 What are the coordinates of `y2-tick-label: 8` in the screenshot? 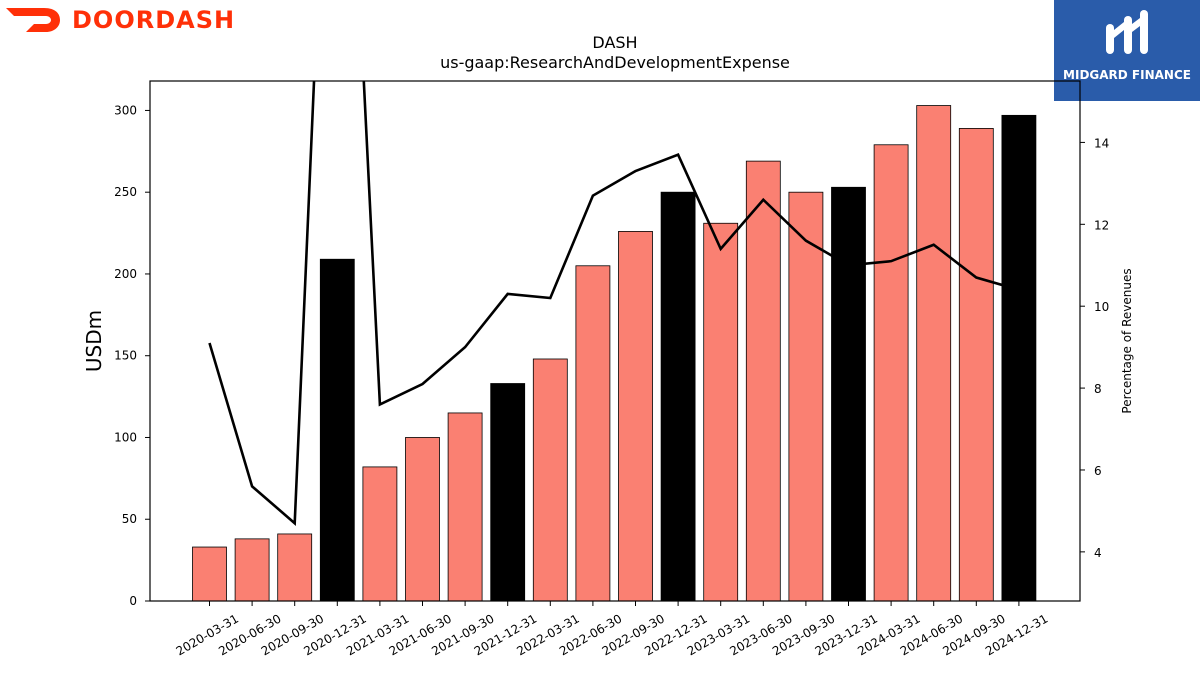 It's located at (1098, 389).